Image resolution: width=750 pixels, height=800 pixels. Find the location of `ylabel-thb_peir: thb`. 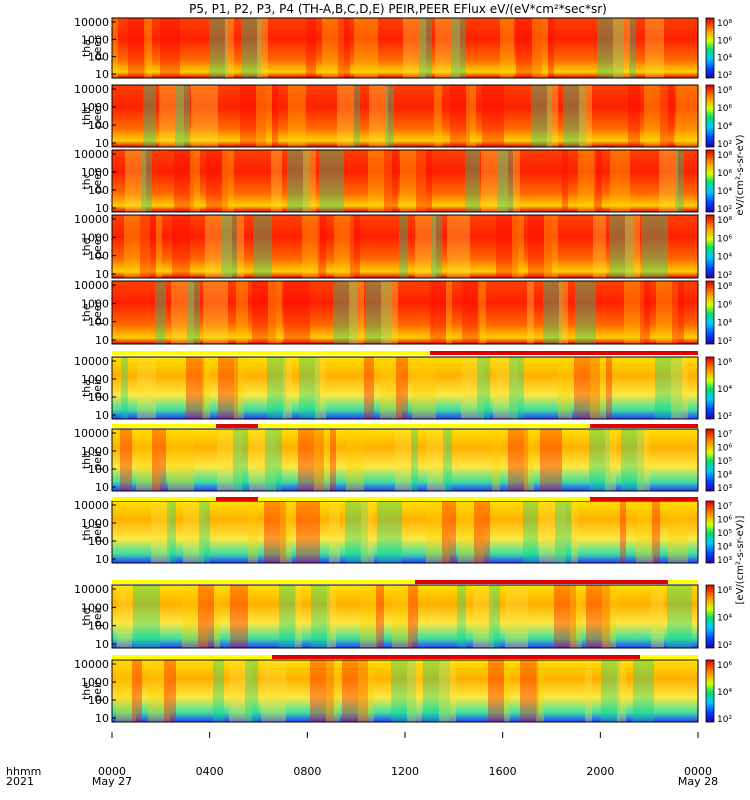

ylabel-thb_peir: thb is located at coordinates (86, 460).